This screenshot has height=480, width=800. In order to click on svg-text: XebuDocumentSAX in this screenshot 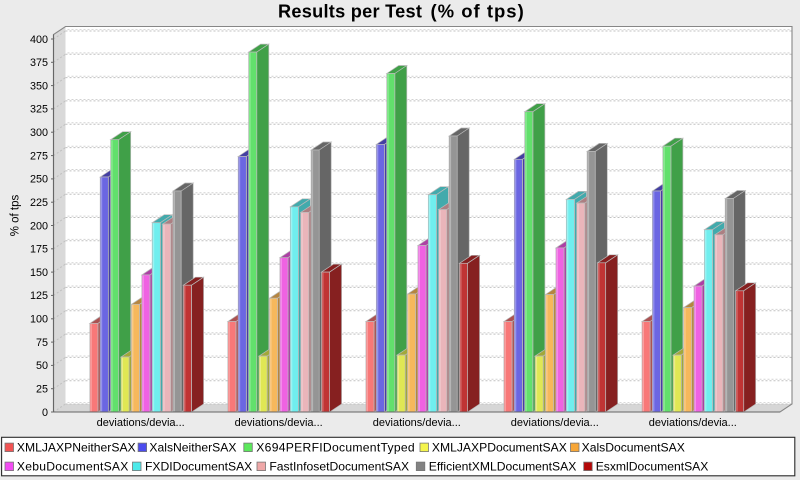, I will do `click(73, 466)`.